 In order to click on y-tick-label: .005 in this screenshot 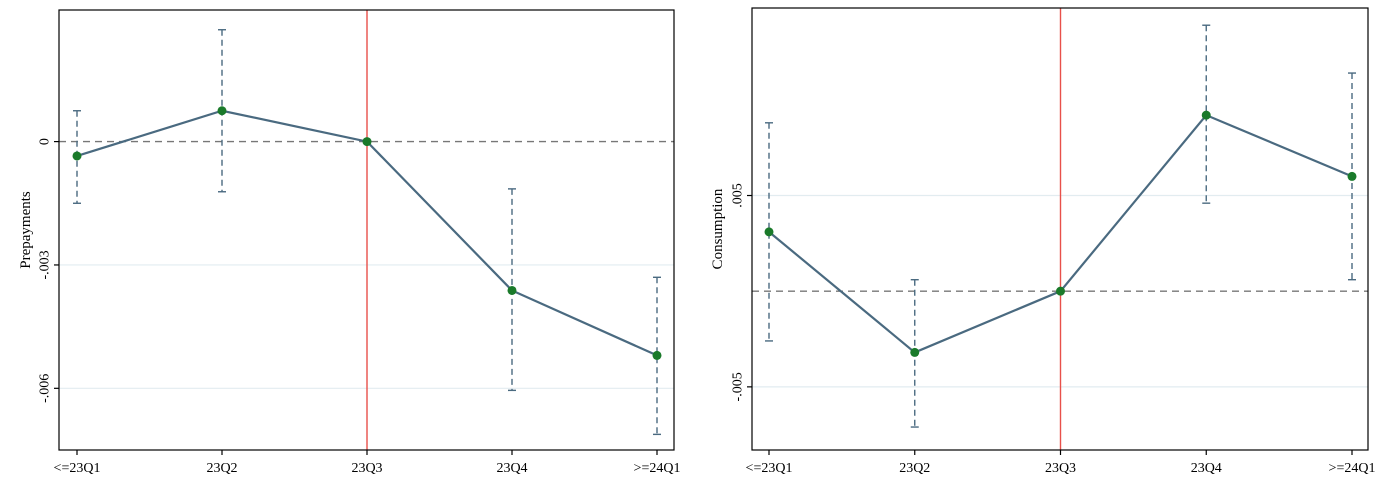, I will do `click(738, 195)`.